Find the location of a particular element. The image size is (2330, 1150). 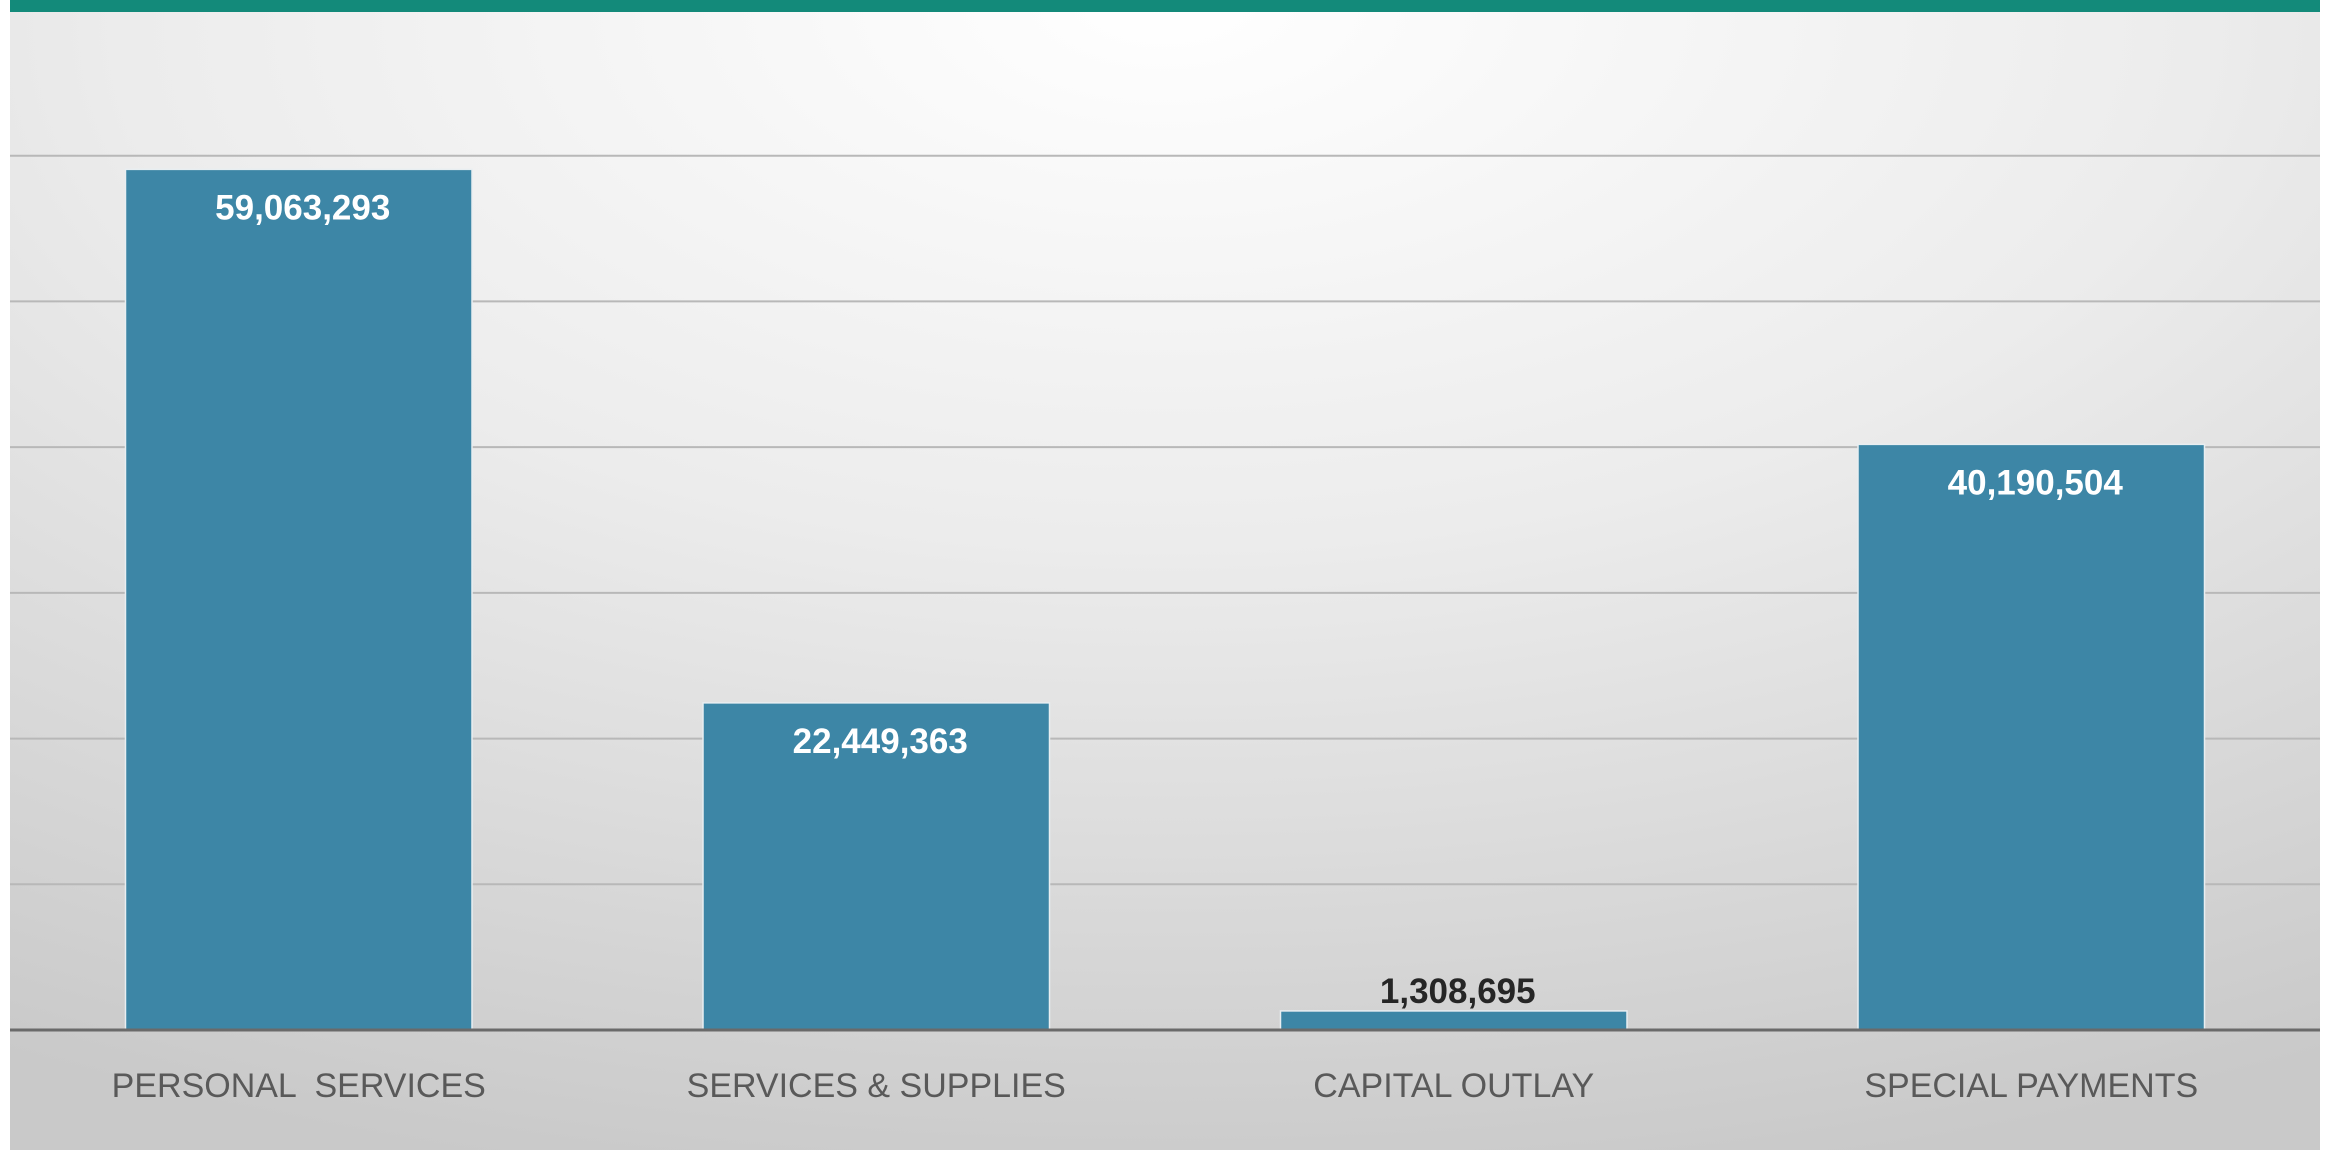

category-label-1: PERSONAL SERVICES is located at coordinates (299, 1086).